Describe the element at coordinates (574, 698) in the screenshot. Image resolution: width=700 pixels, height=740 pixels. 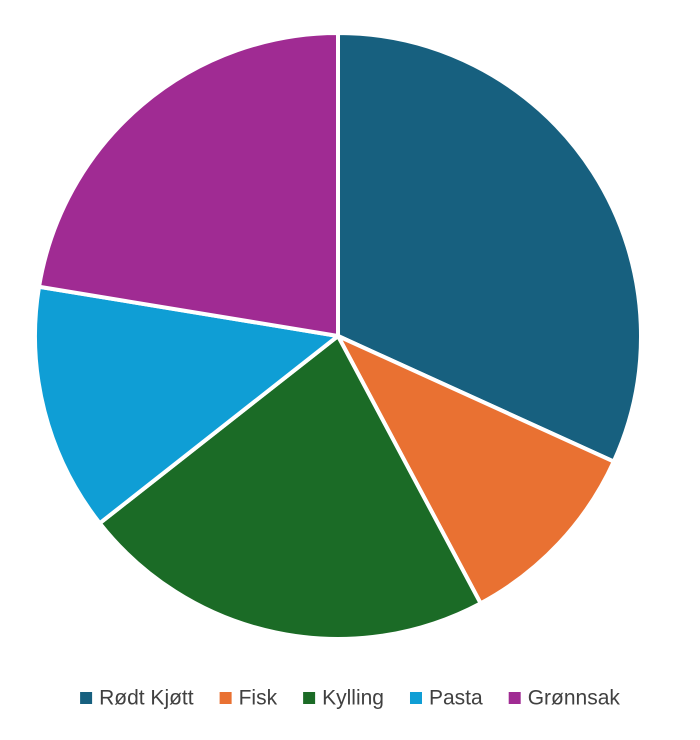
I see `legend-label-4: Grønnsak` at that location.